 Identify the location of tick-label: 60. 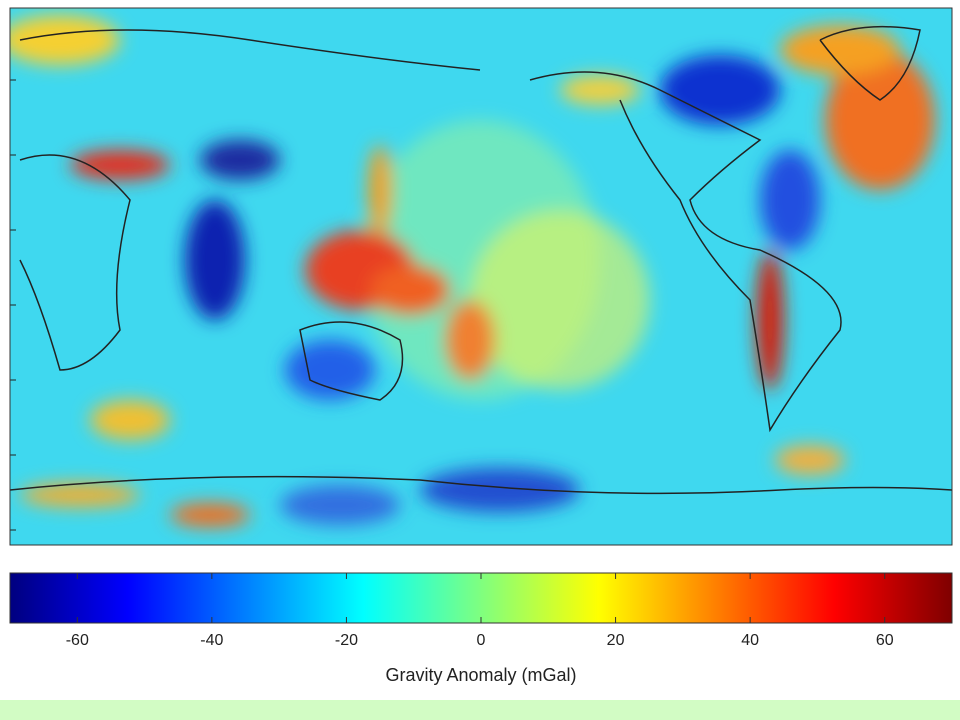
(885, 640).